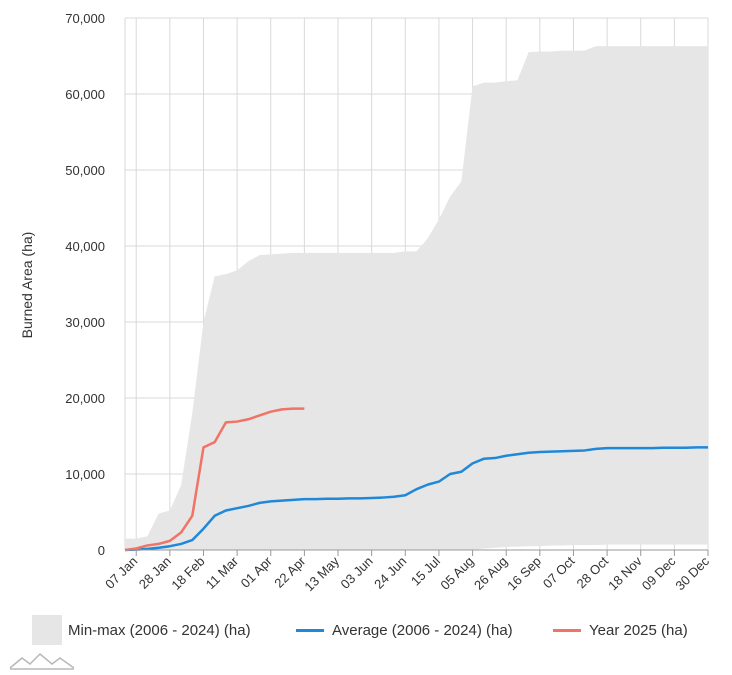 This screenshot has height=675, width=732. I want to click on legend-label-average: Average (2006 - 2024) (ha), so click(422, 630).